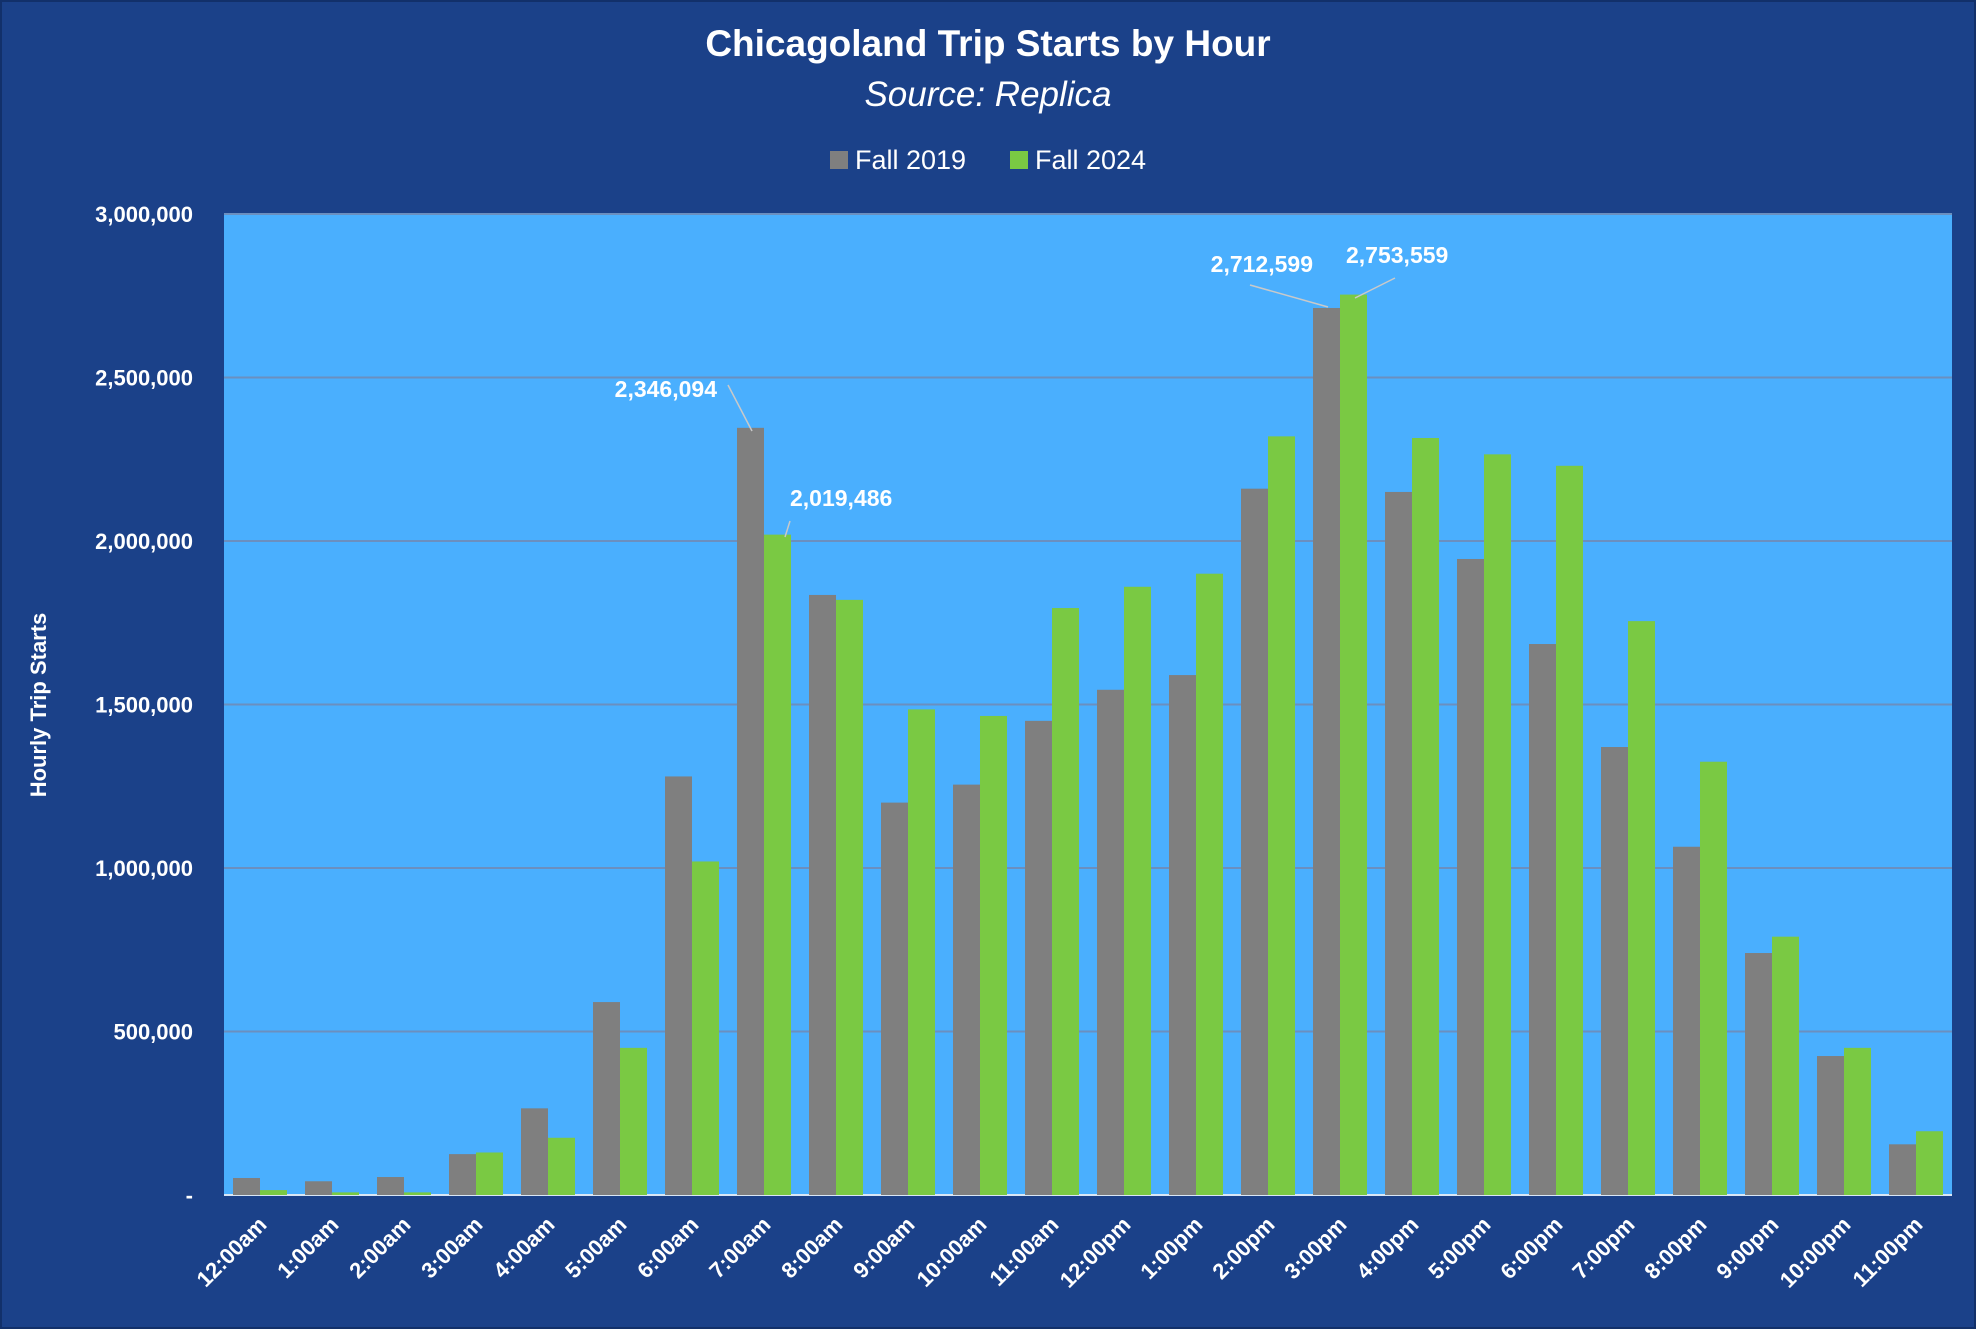  What do you see at coordinates (666, 389) in the screenshot?
I see `data-label: 2,346,094` at bounding box center [666, 389].